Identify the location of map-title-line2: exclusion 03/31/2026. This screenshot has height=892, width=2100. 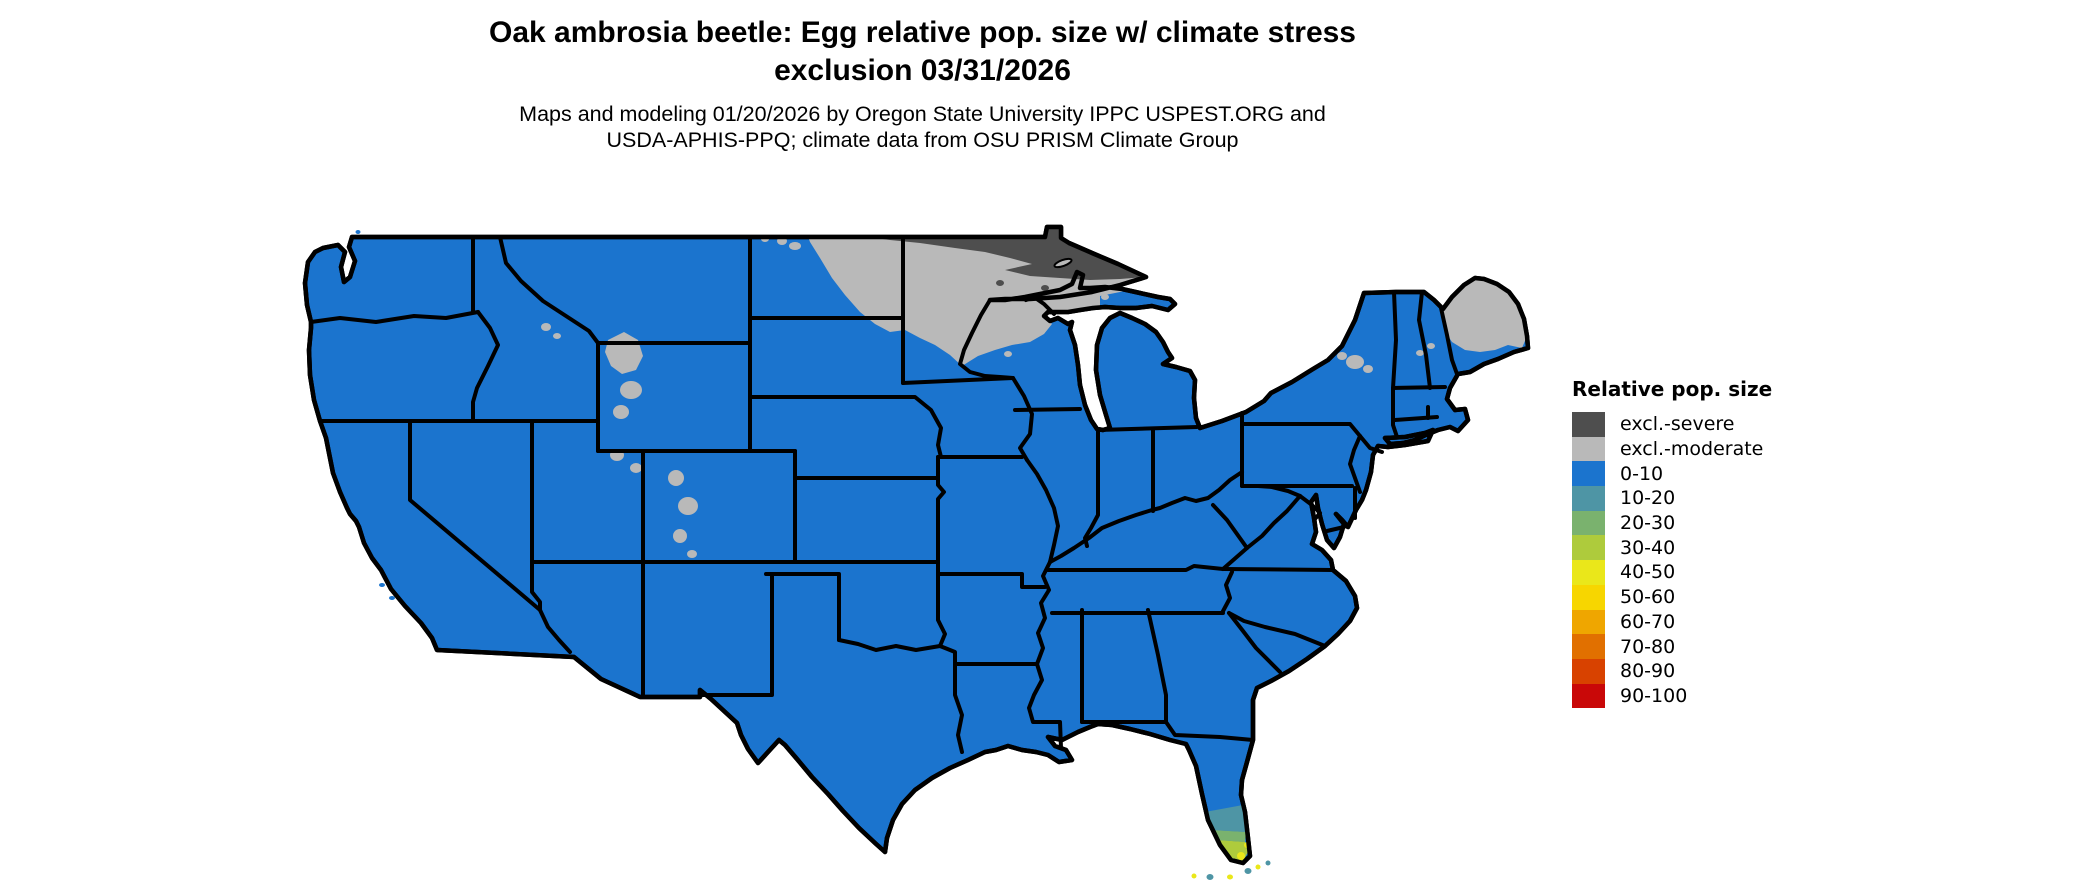
(922, 71).